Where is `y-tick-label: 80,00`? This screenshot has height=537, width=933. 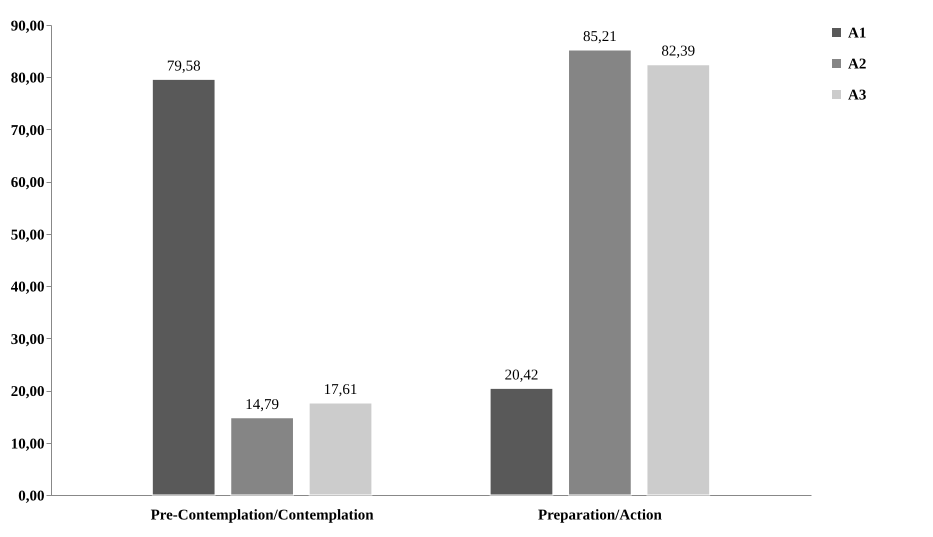
y-tick-label: 80,00 is located at coordinates (27, 78).